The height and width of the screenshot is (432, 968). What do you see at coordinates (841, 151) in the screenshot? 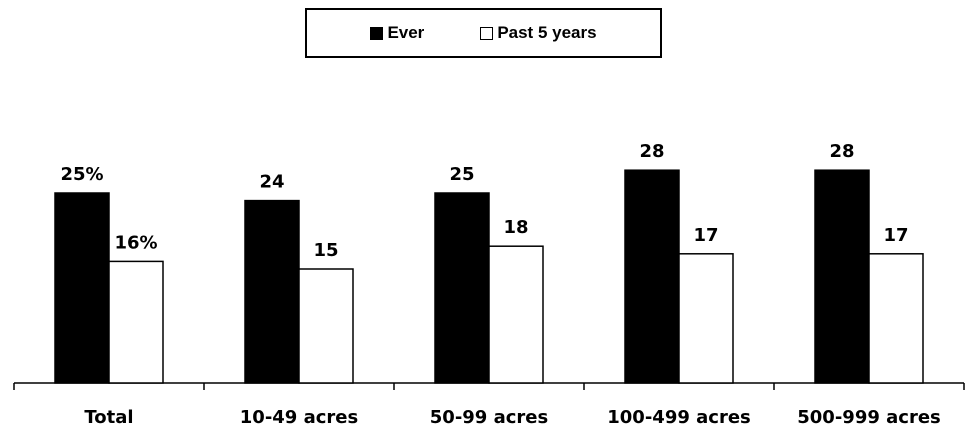
I see `data-label-ever-500-999-acres: 28` at bounding box center [841, 151].